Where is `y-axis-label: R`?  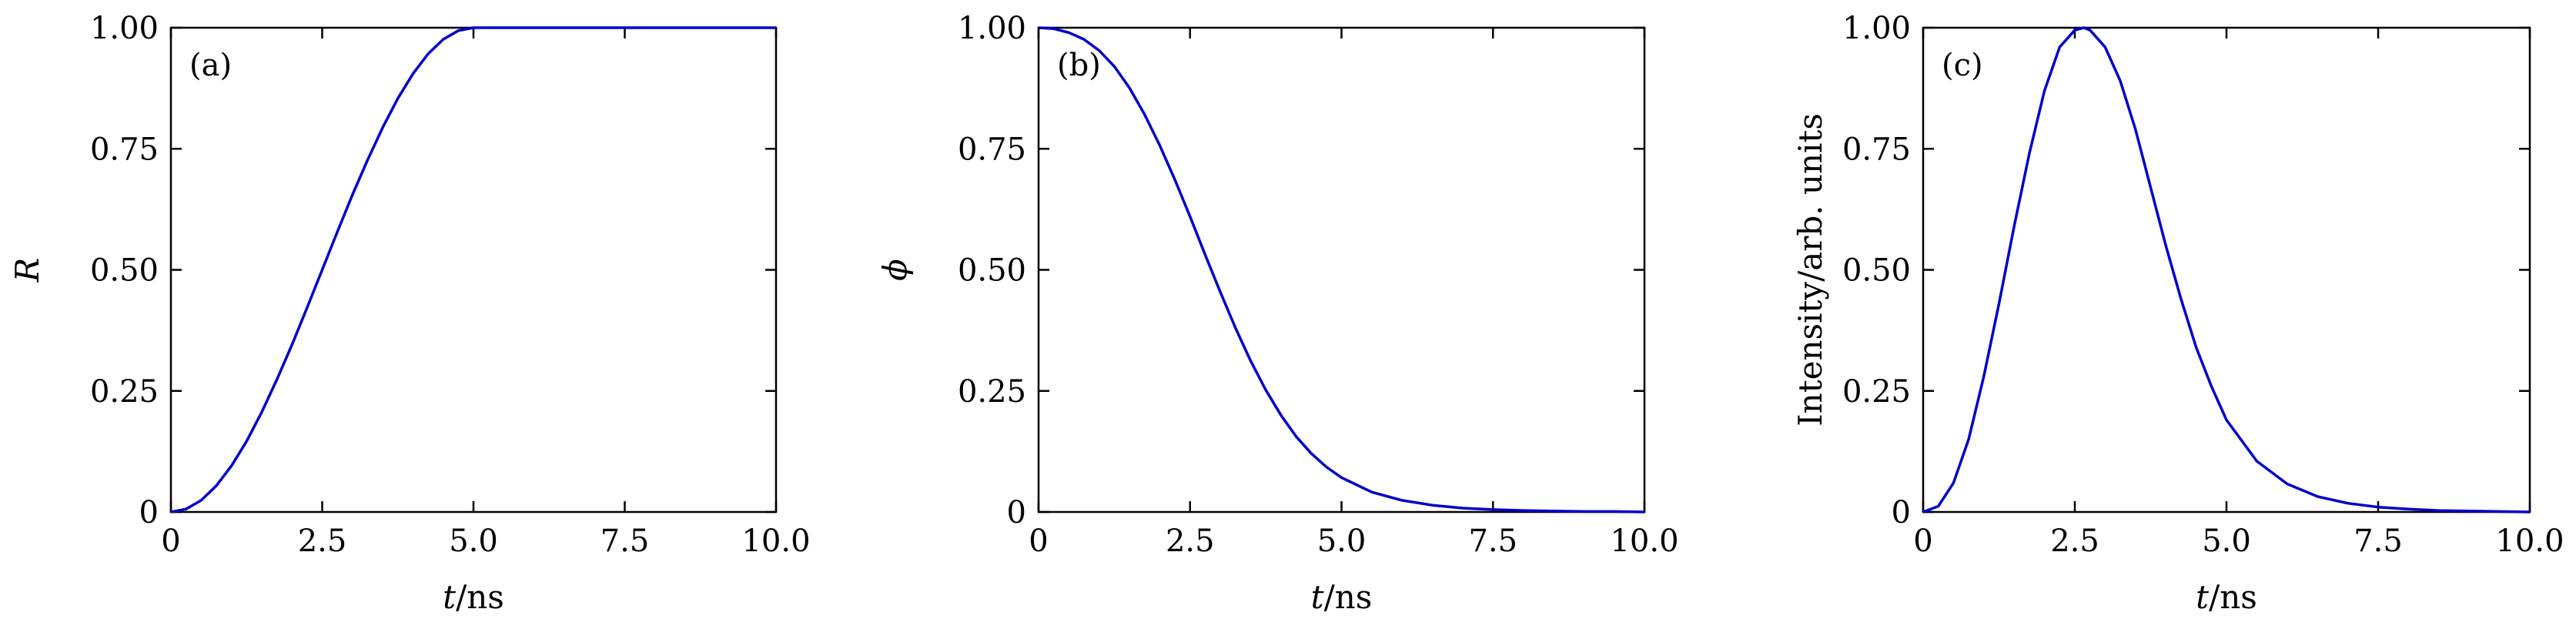 y-axis-label: R is located at coordinates (27, 270).